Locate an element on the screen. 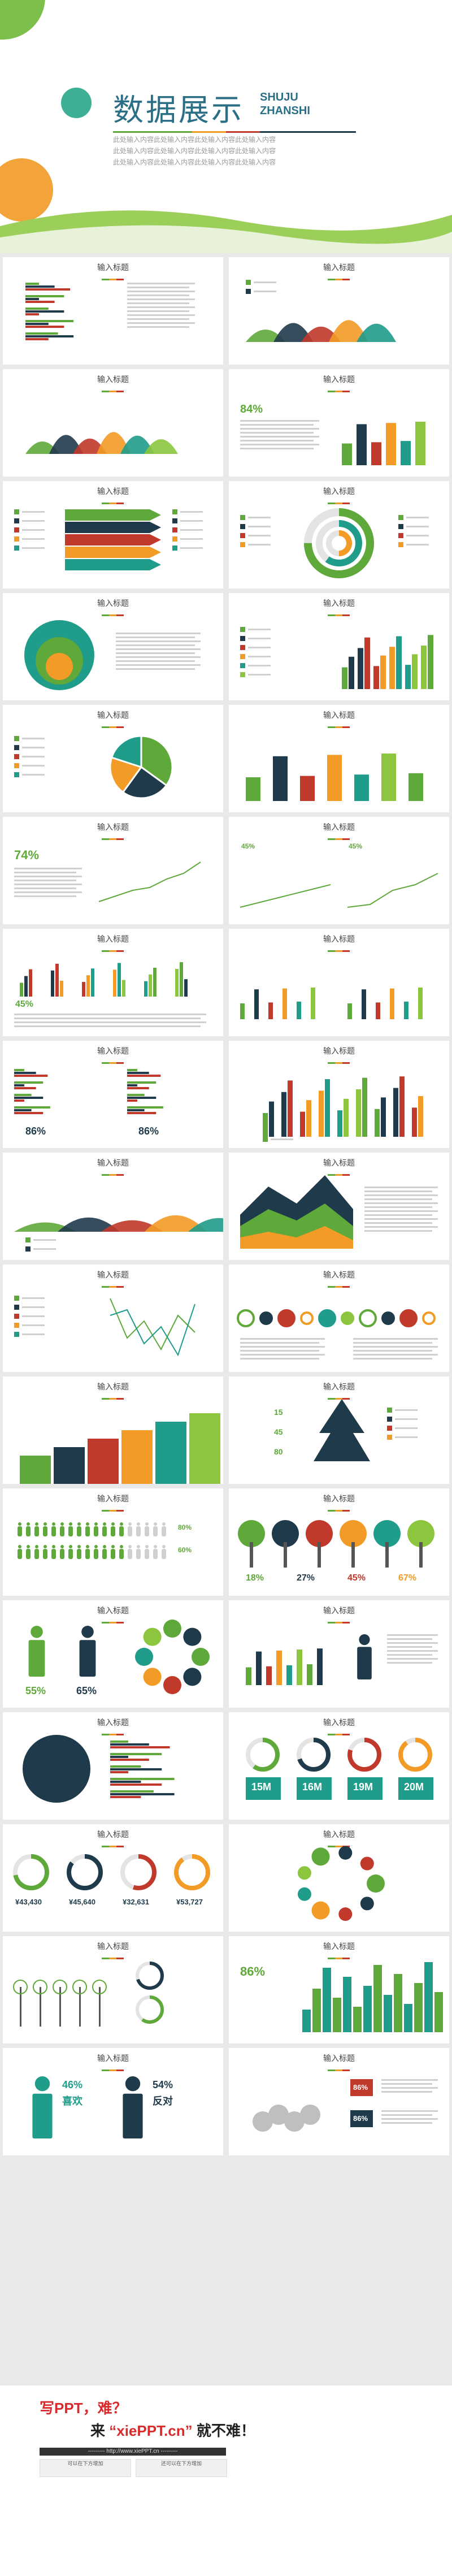  pct-label: 55% is located at coordinates (35, 1690).